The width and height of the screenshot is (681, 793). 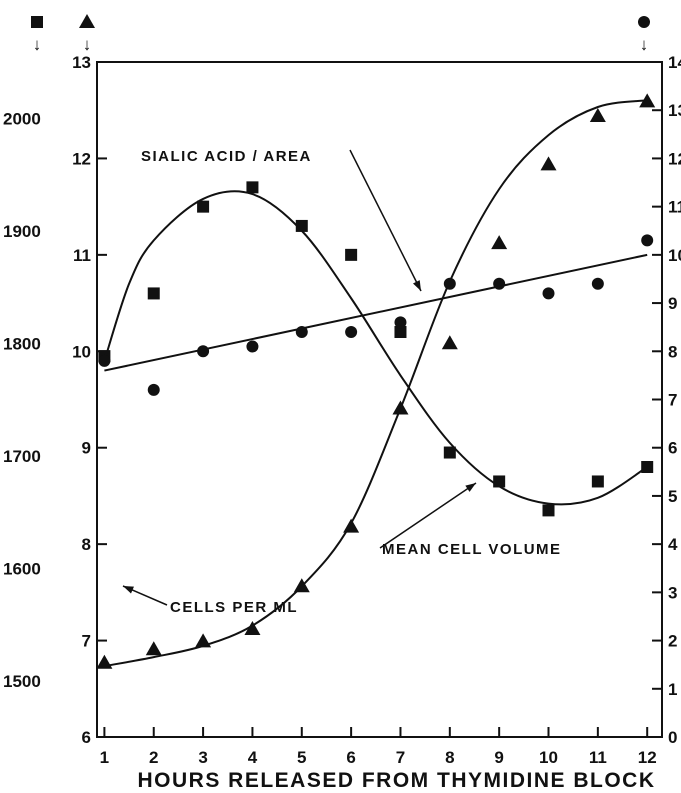 I want to click on right-tick-label: 5, so click(x=672, y=496).